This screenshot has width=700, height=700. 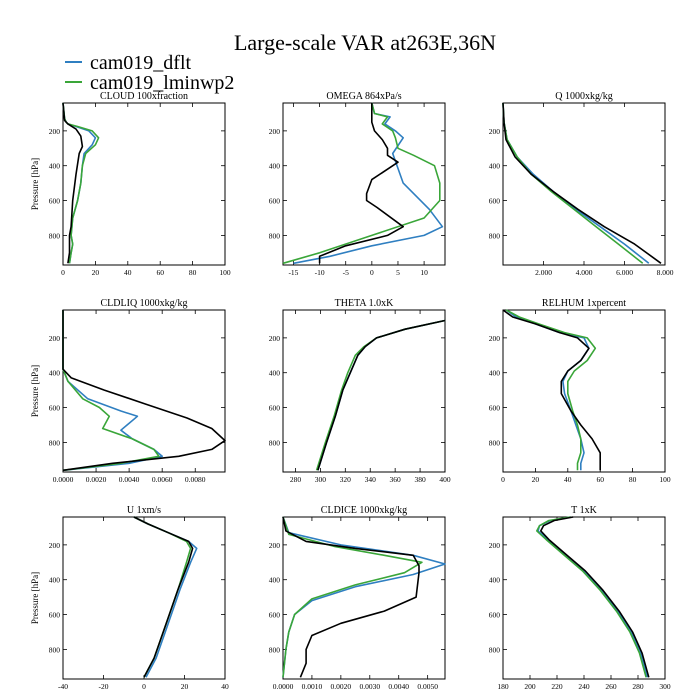 I want to click on x-tick-label: 280, so click(x=638, y=686).